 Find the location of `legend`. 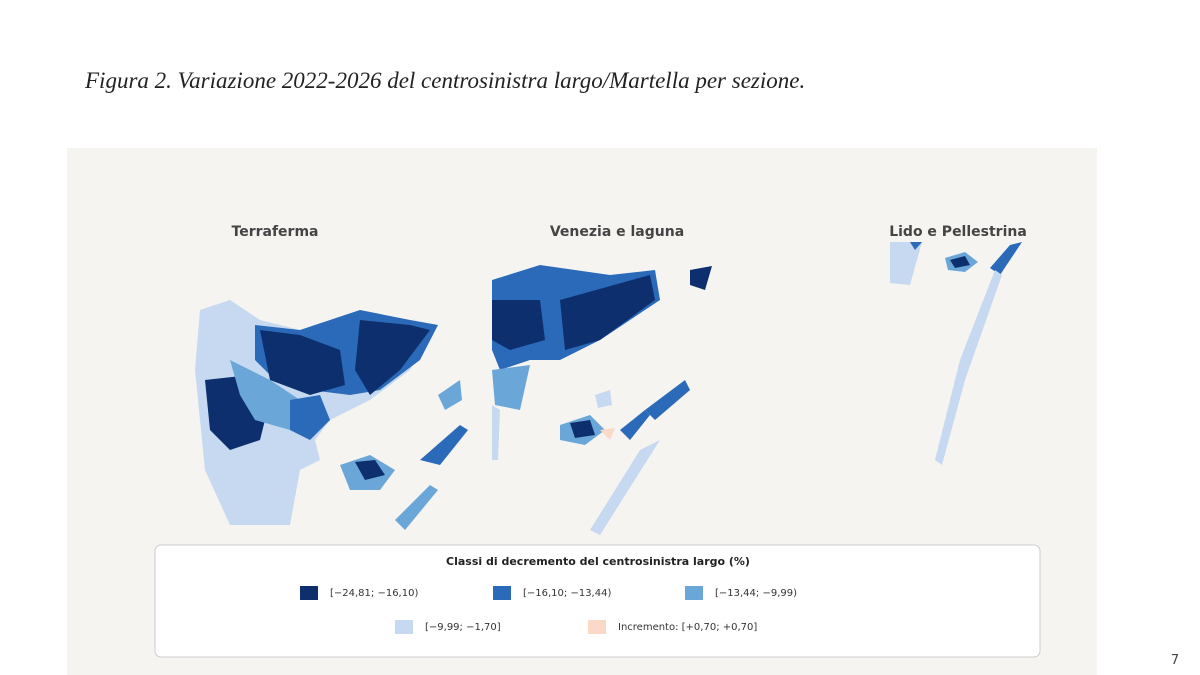

legend is located at coordinates (597, 601).